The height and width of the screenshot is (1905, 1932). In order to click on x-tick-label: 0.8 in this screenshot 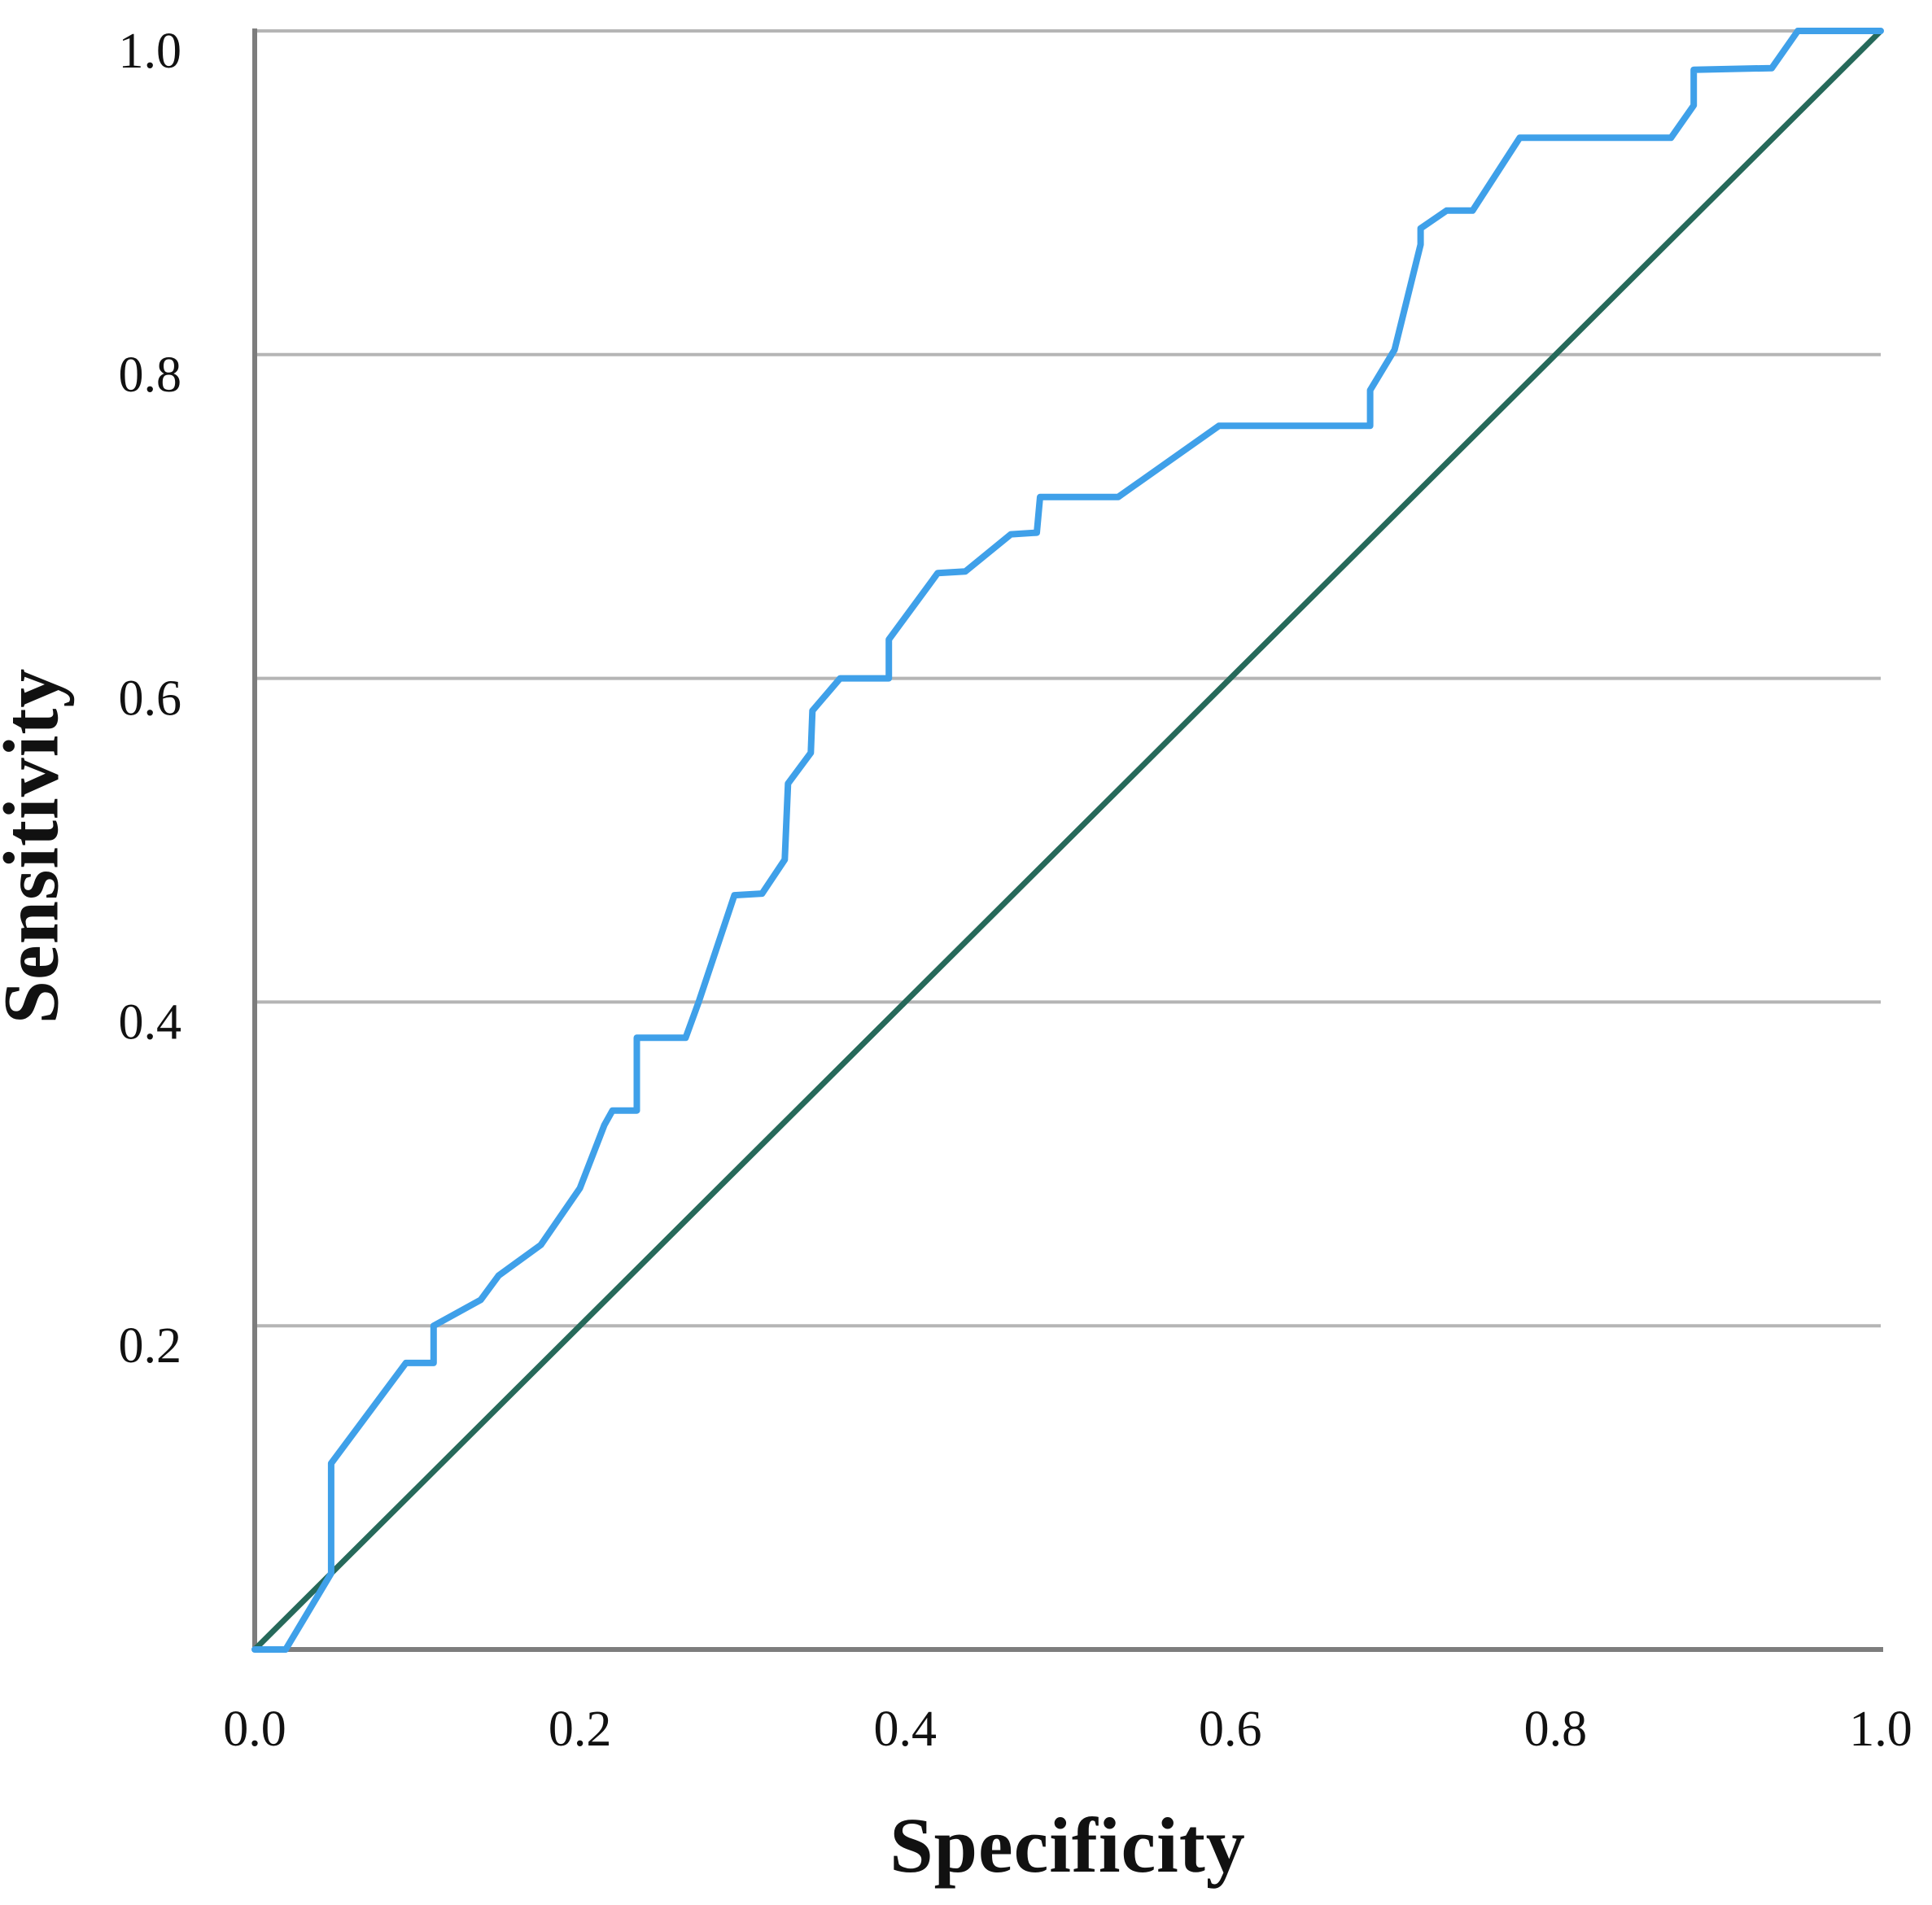, I will do `click(1556, 1730)`.